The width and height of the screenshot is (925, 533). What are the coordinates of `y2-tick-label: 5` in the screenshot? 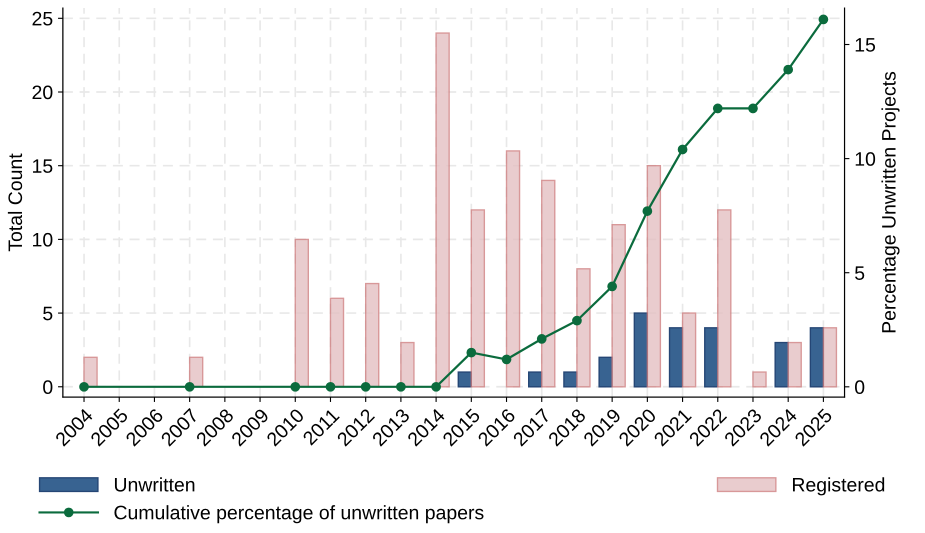 It's located at (859, 273).